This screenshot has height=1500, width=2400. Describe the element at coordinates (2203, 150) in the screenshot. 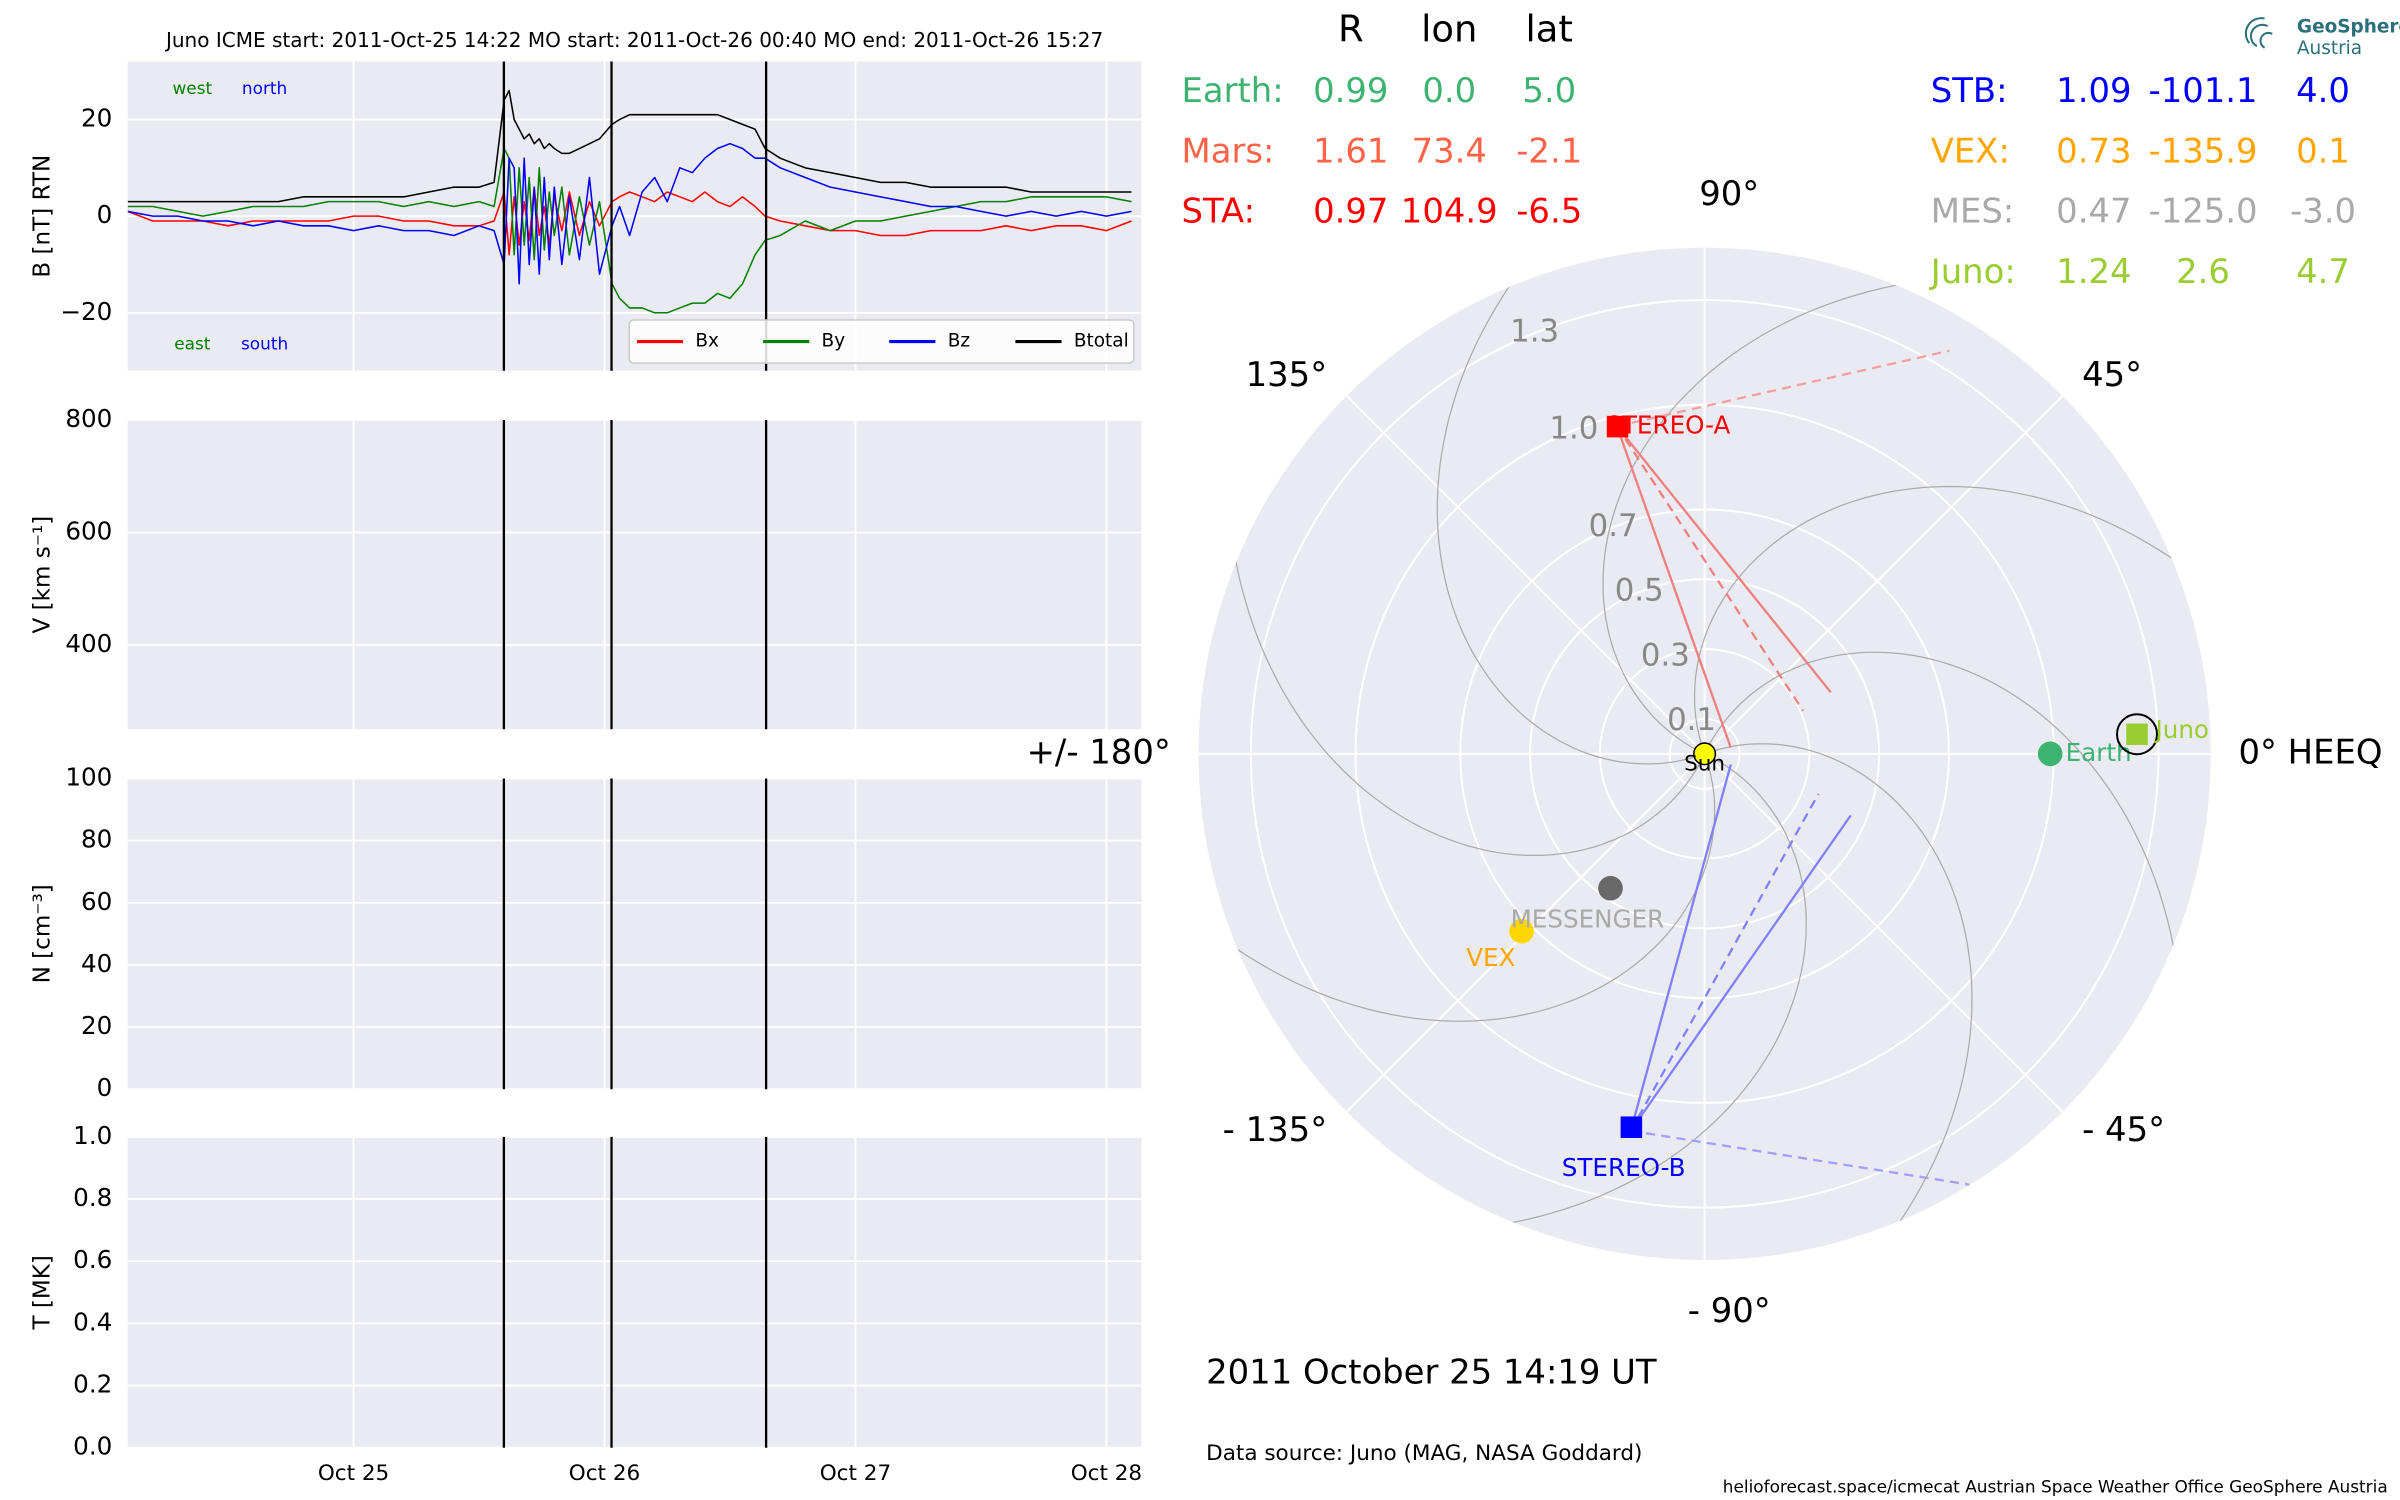

I see `table-value: -135.9` at that location.